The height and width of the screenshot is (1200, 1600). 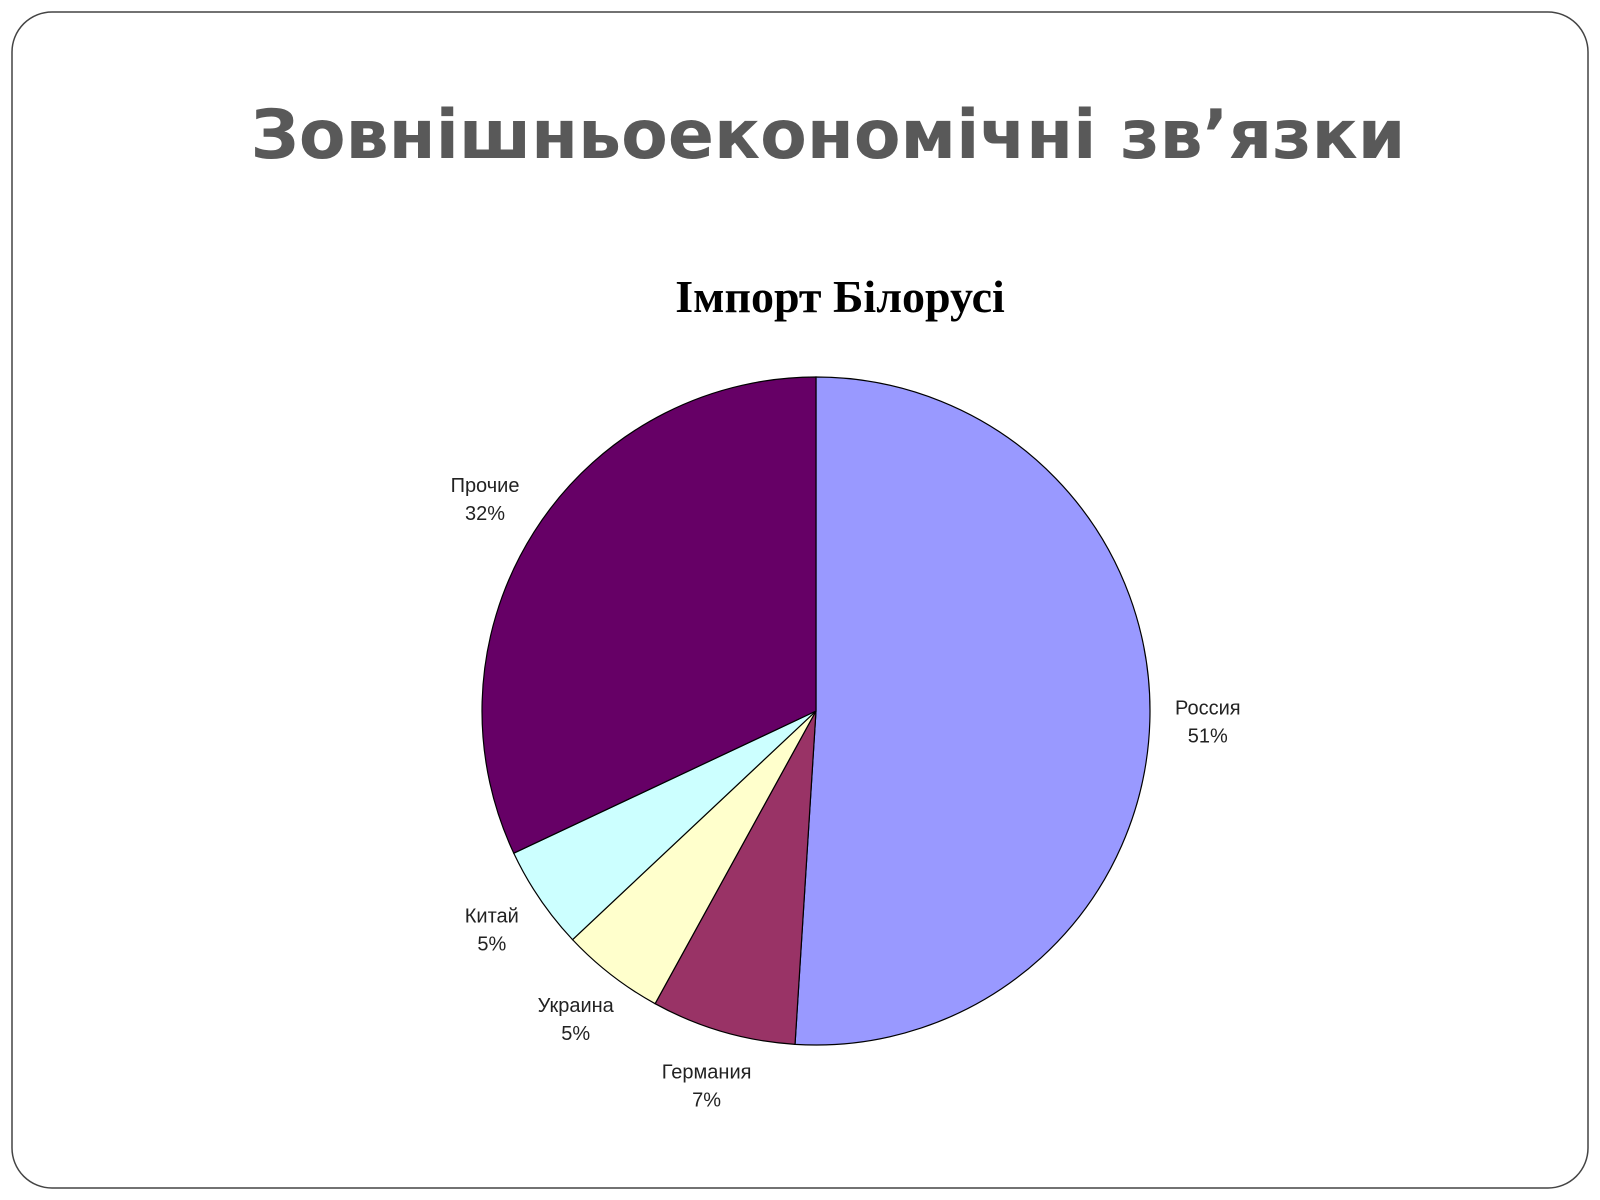 What do you see at coordinates (485, 486) in the screenshot?
I see `slice-label: Прочие` at bounding box center [485, 486].